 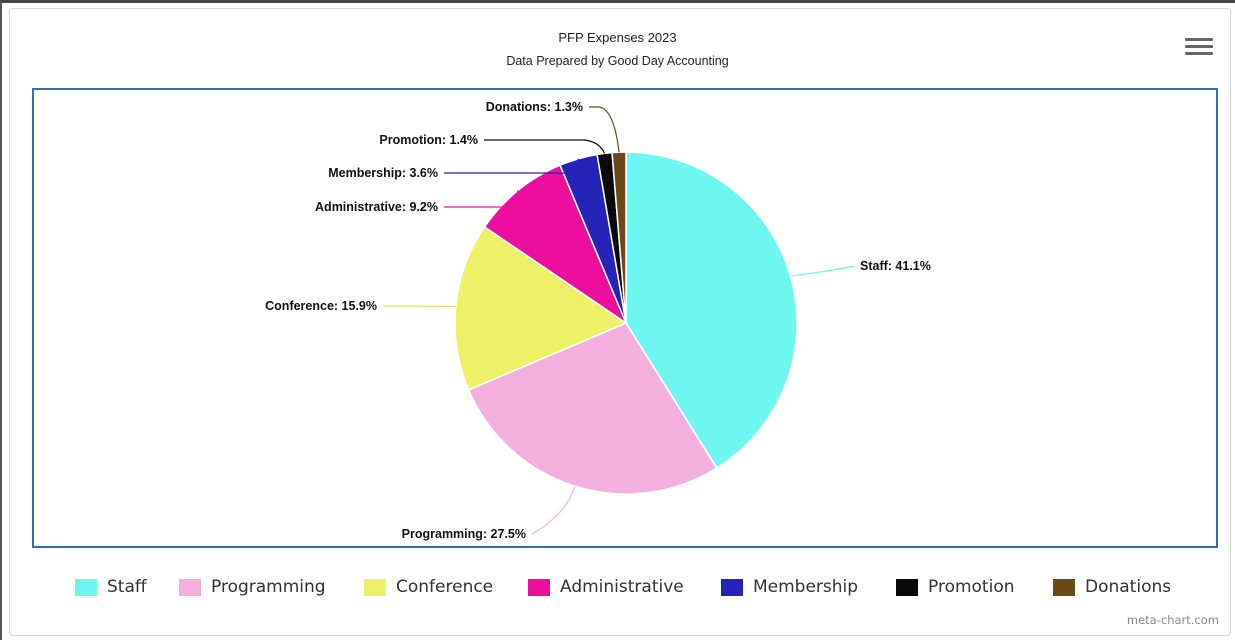 I want to click on data-label-programming: Programming: 27.5%, so click(x=464, y=534).